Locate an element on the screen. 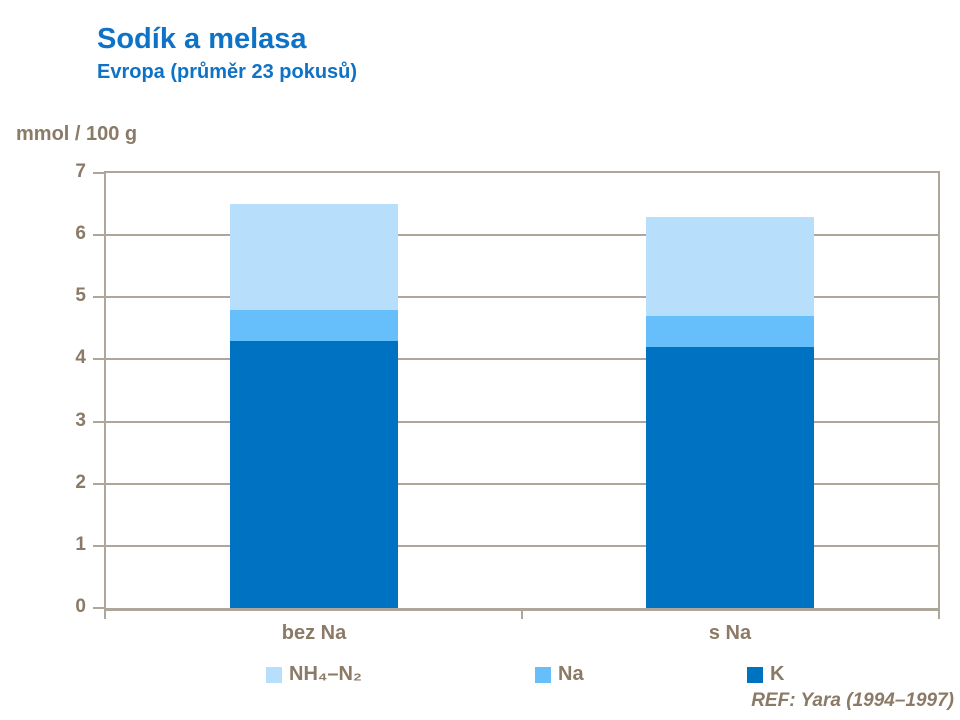  y-tick-label-3: 3 is located at coordinates (80, 420).